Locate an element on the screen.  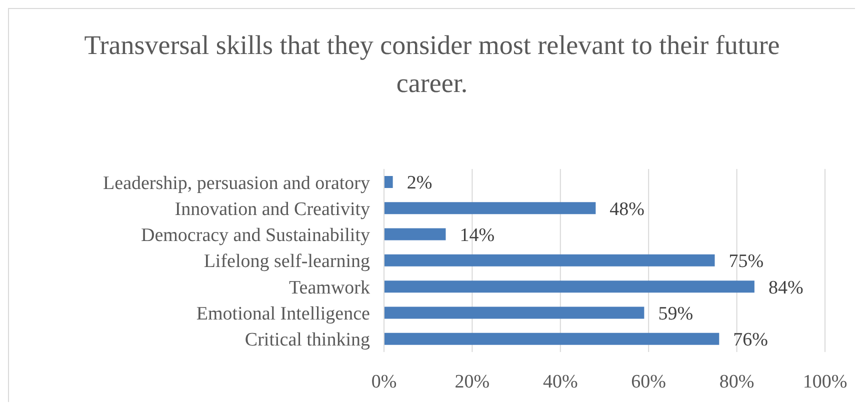
x-tick-label: 100% is located at coordinates (825, 381).